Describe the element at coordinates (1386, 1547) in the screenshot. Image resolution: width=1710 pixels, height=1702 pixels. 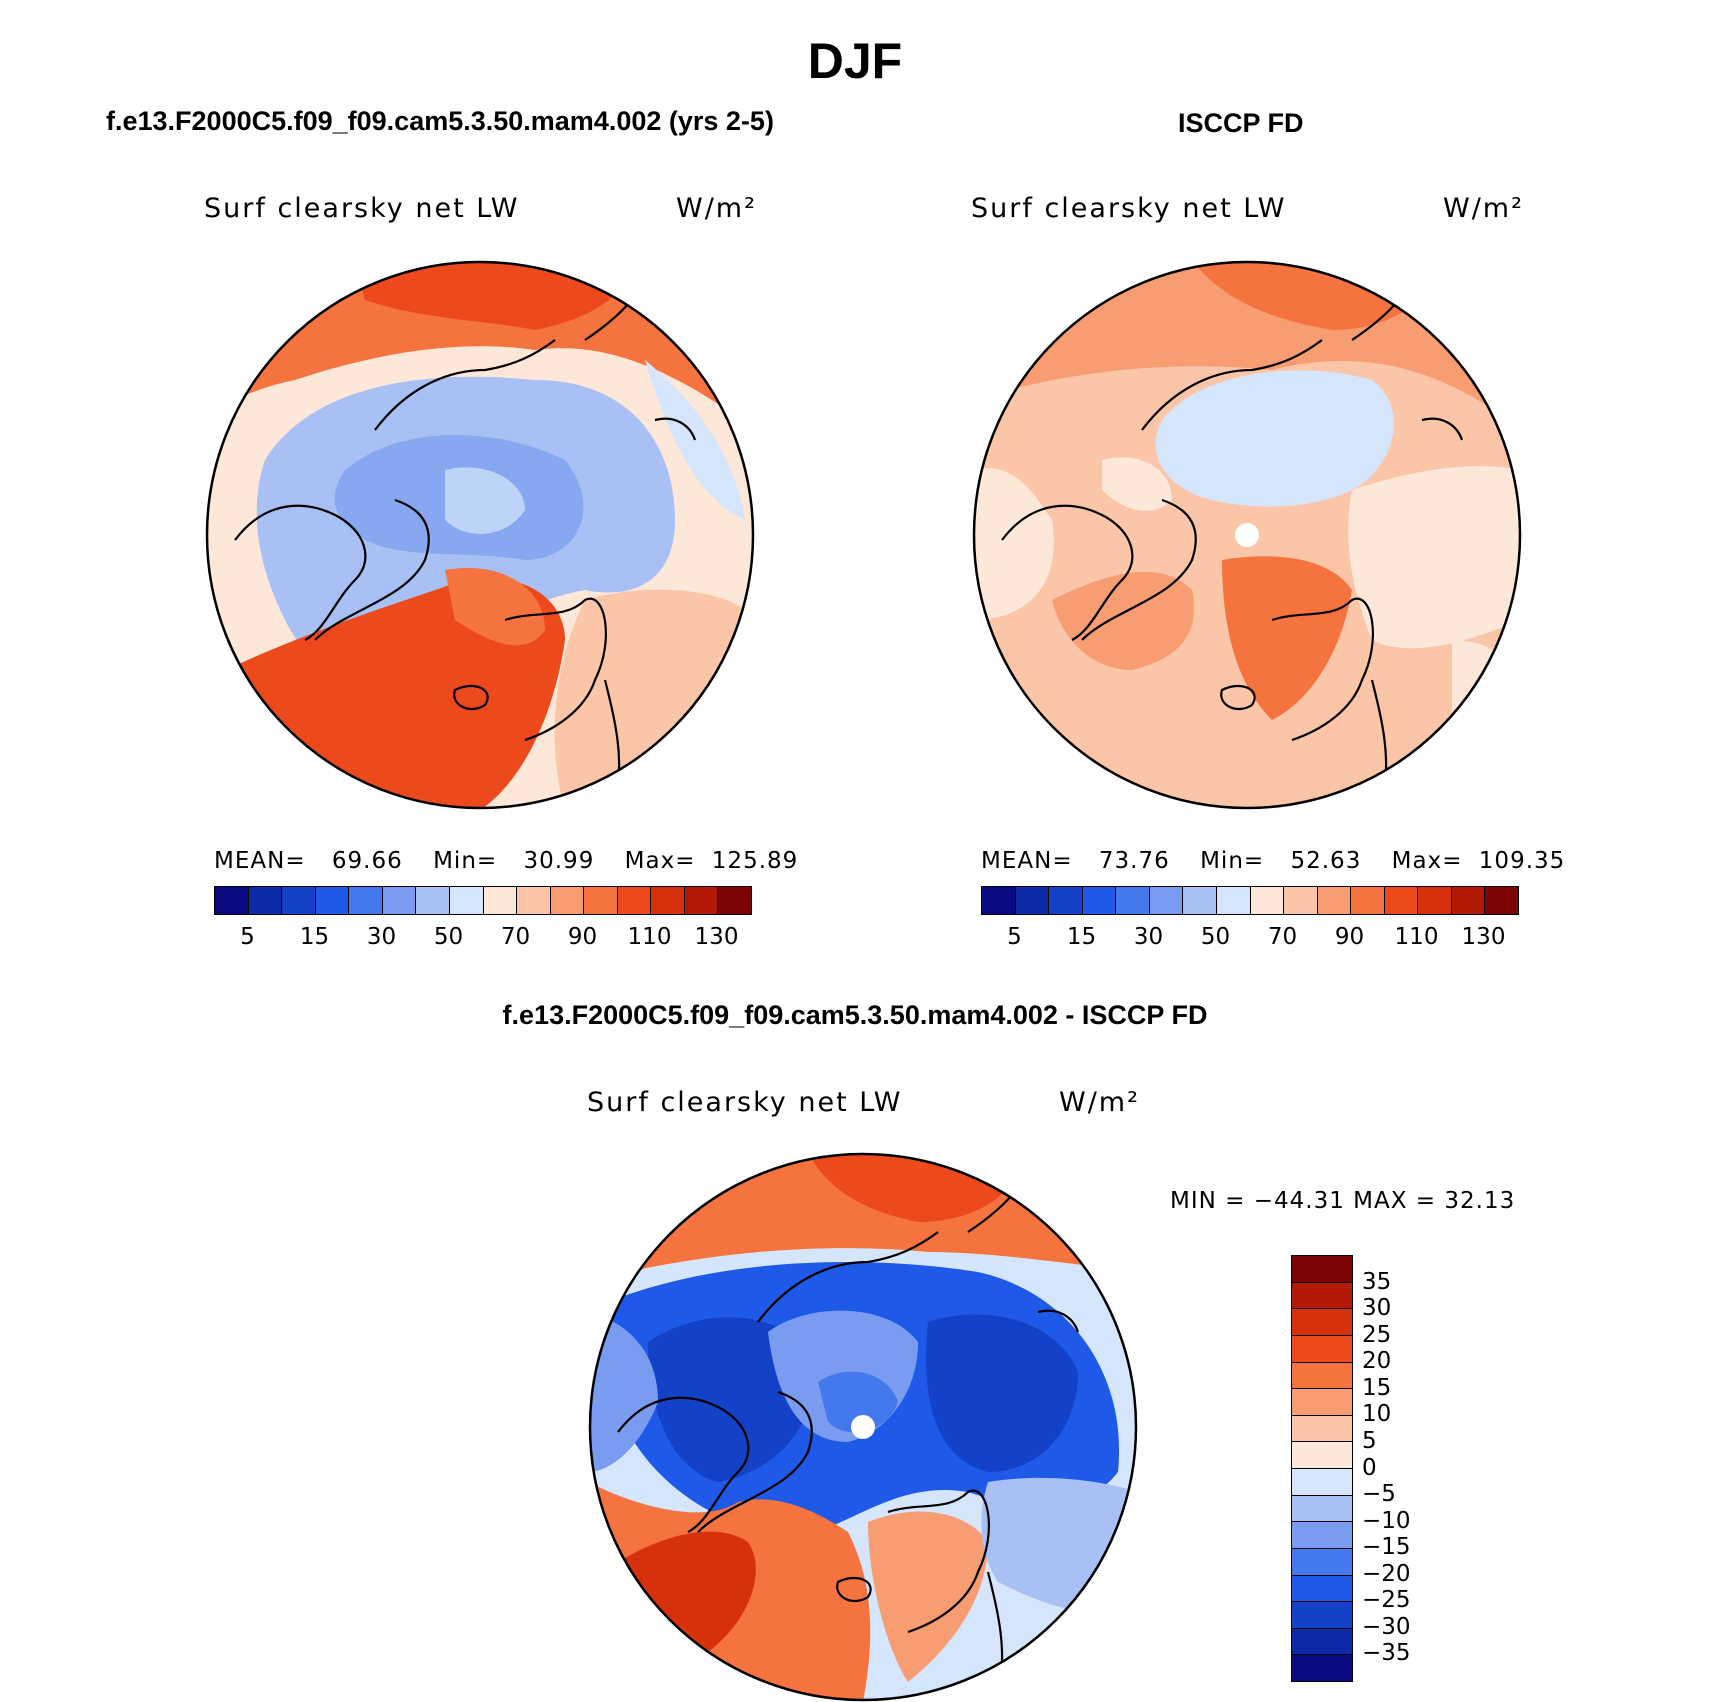
I see `colorbar-tick-label: −15` at that location.